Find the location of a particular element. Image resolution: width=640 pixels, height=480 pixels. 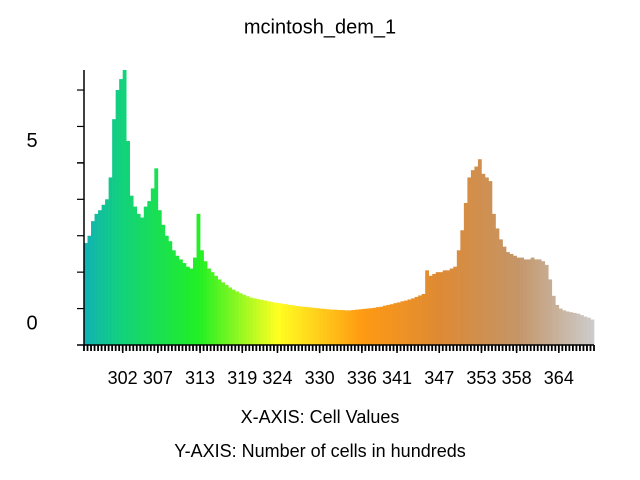

y-axis-label: Y-AXIS: Number of cells in hundreds is located at coordinates (319, 451).